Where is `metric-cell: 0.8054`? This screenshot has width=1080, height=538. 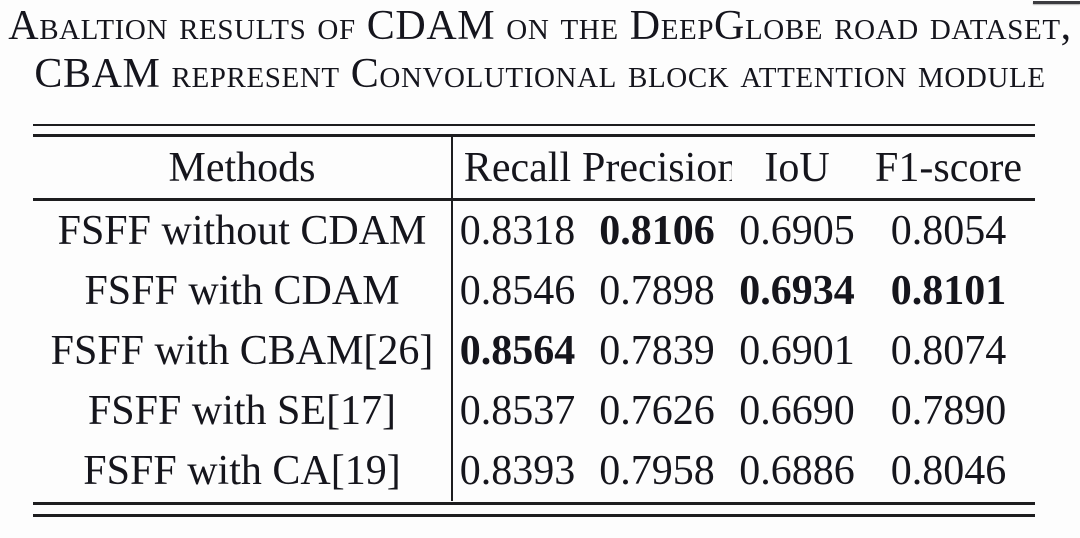 metric-cell: 0.8054 is located at coordinates (948, 231).